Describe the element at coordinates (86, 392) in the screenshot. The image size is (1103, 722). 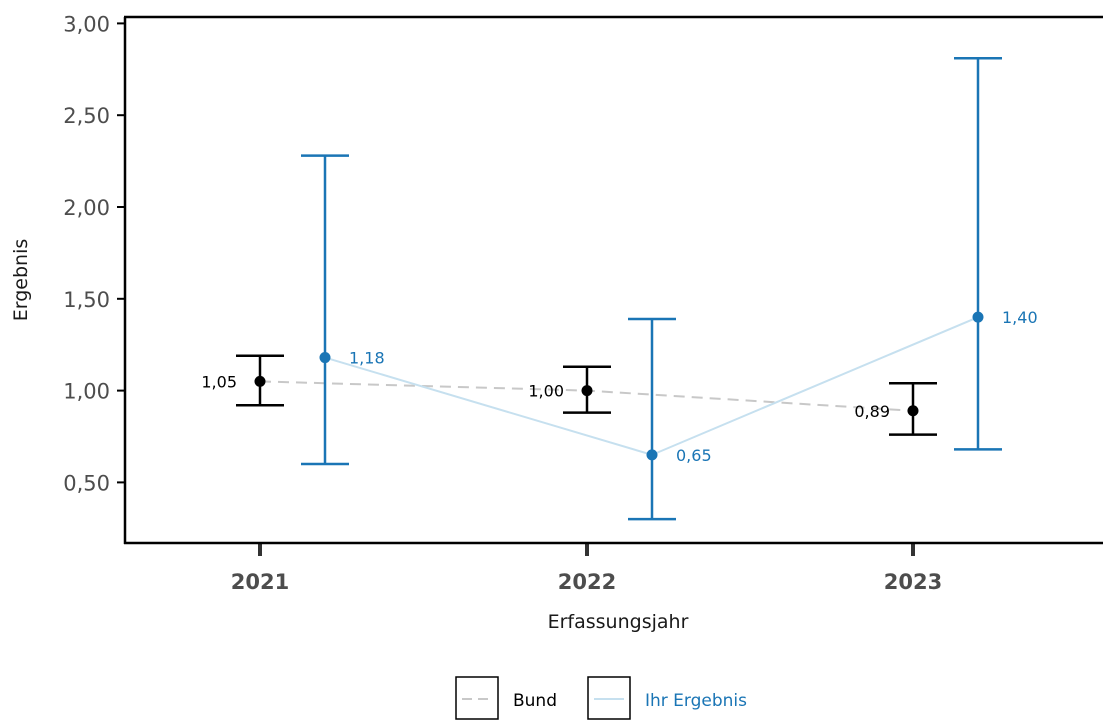
I see `y-tick-label: 1,00` at that location.